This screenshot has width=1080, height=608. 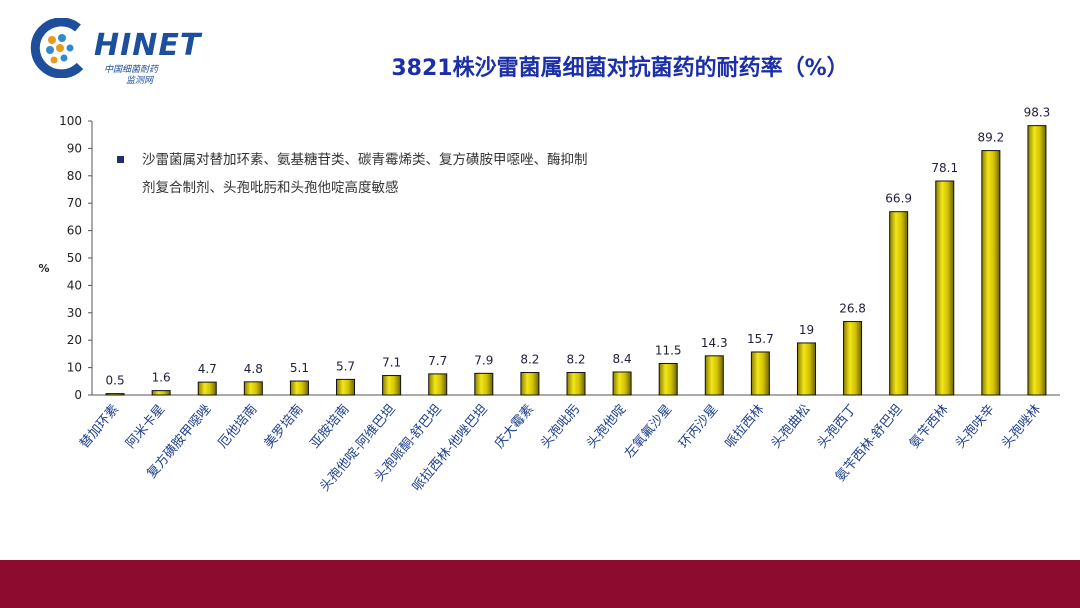 What do you see at coordinates (74, 340) in the screenshot?
I see `y-tick-label: 20` at bounding box center [74, 340].